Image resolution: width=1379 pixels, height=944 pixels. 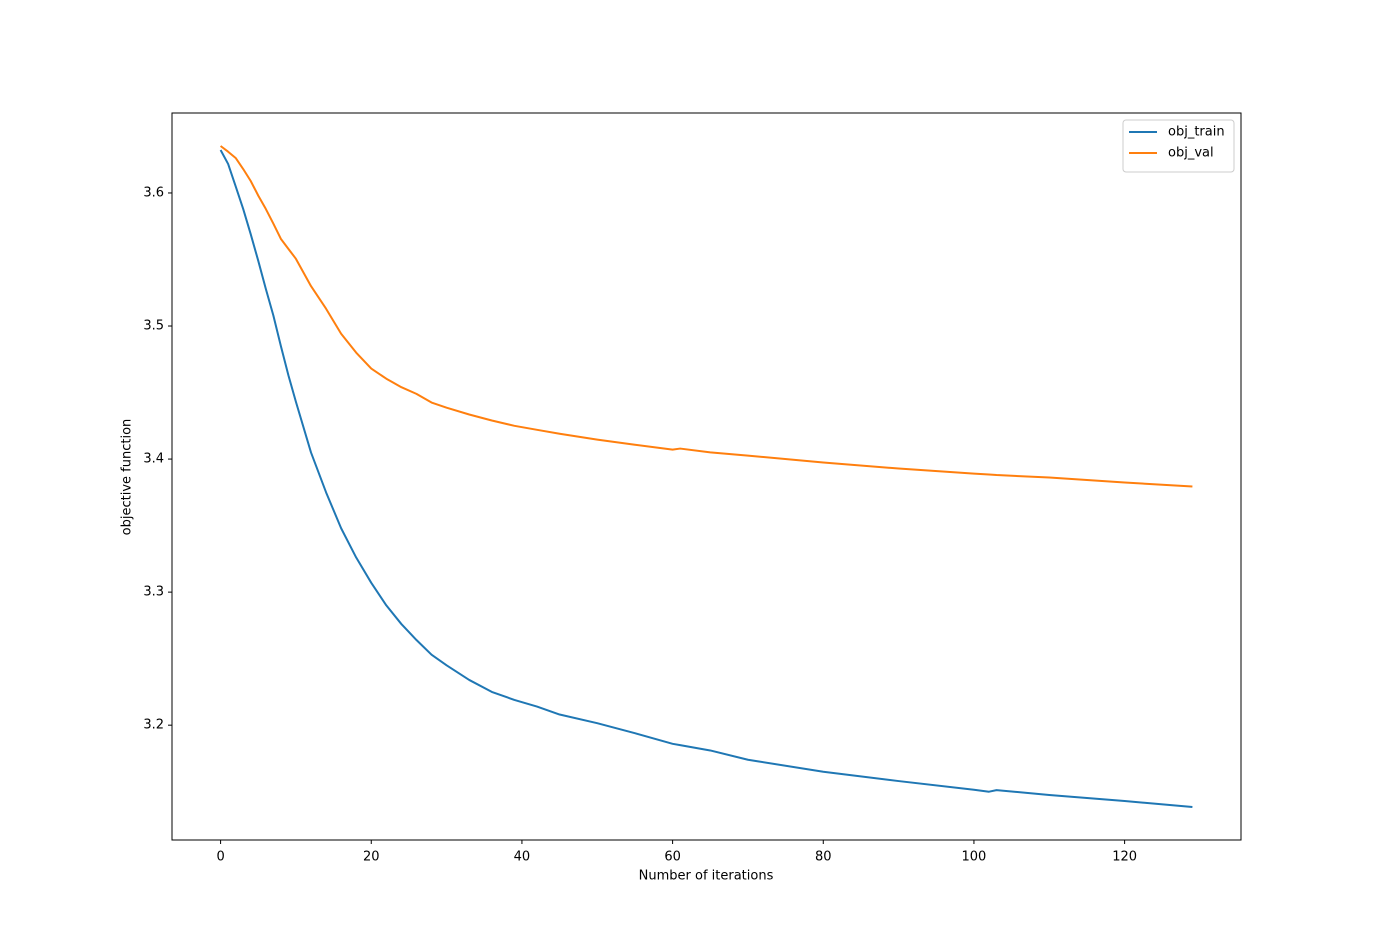 I want to click on x-tick-label: 40, so click(x=522, y=857).